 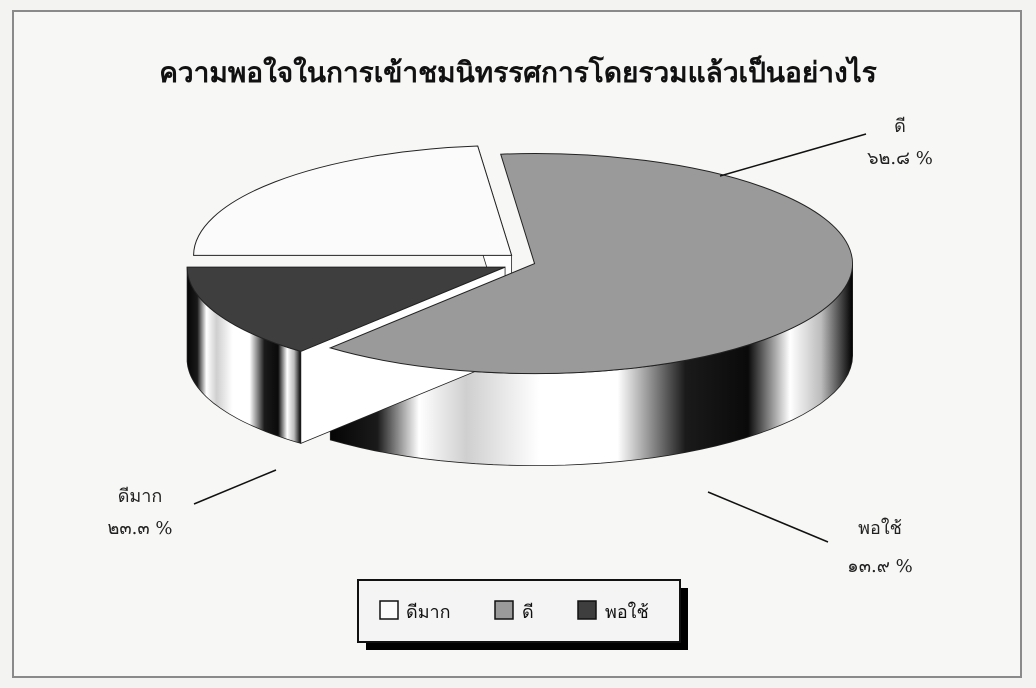 I want to click on slice-label-value-0: ๒๓.๓ %, so click(x=139, y=528).